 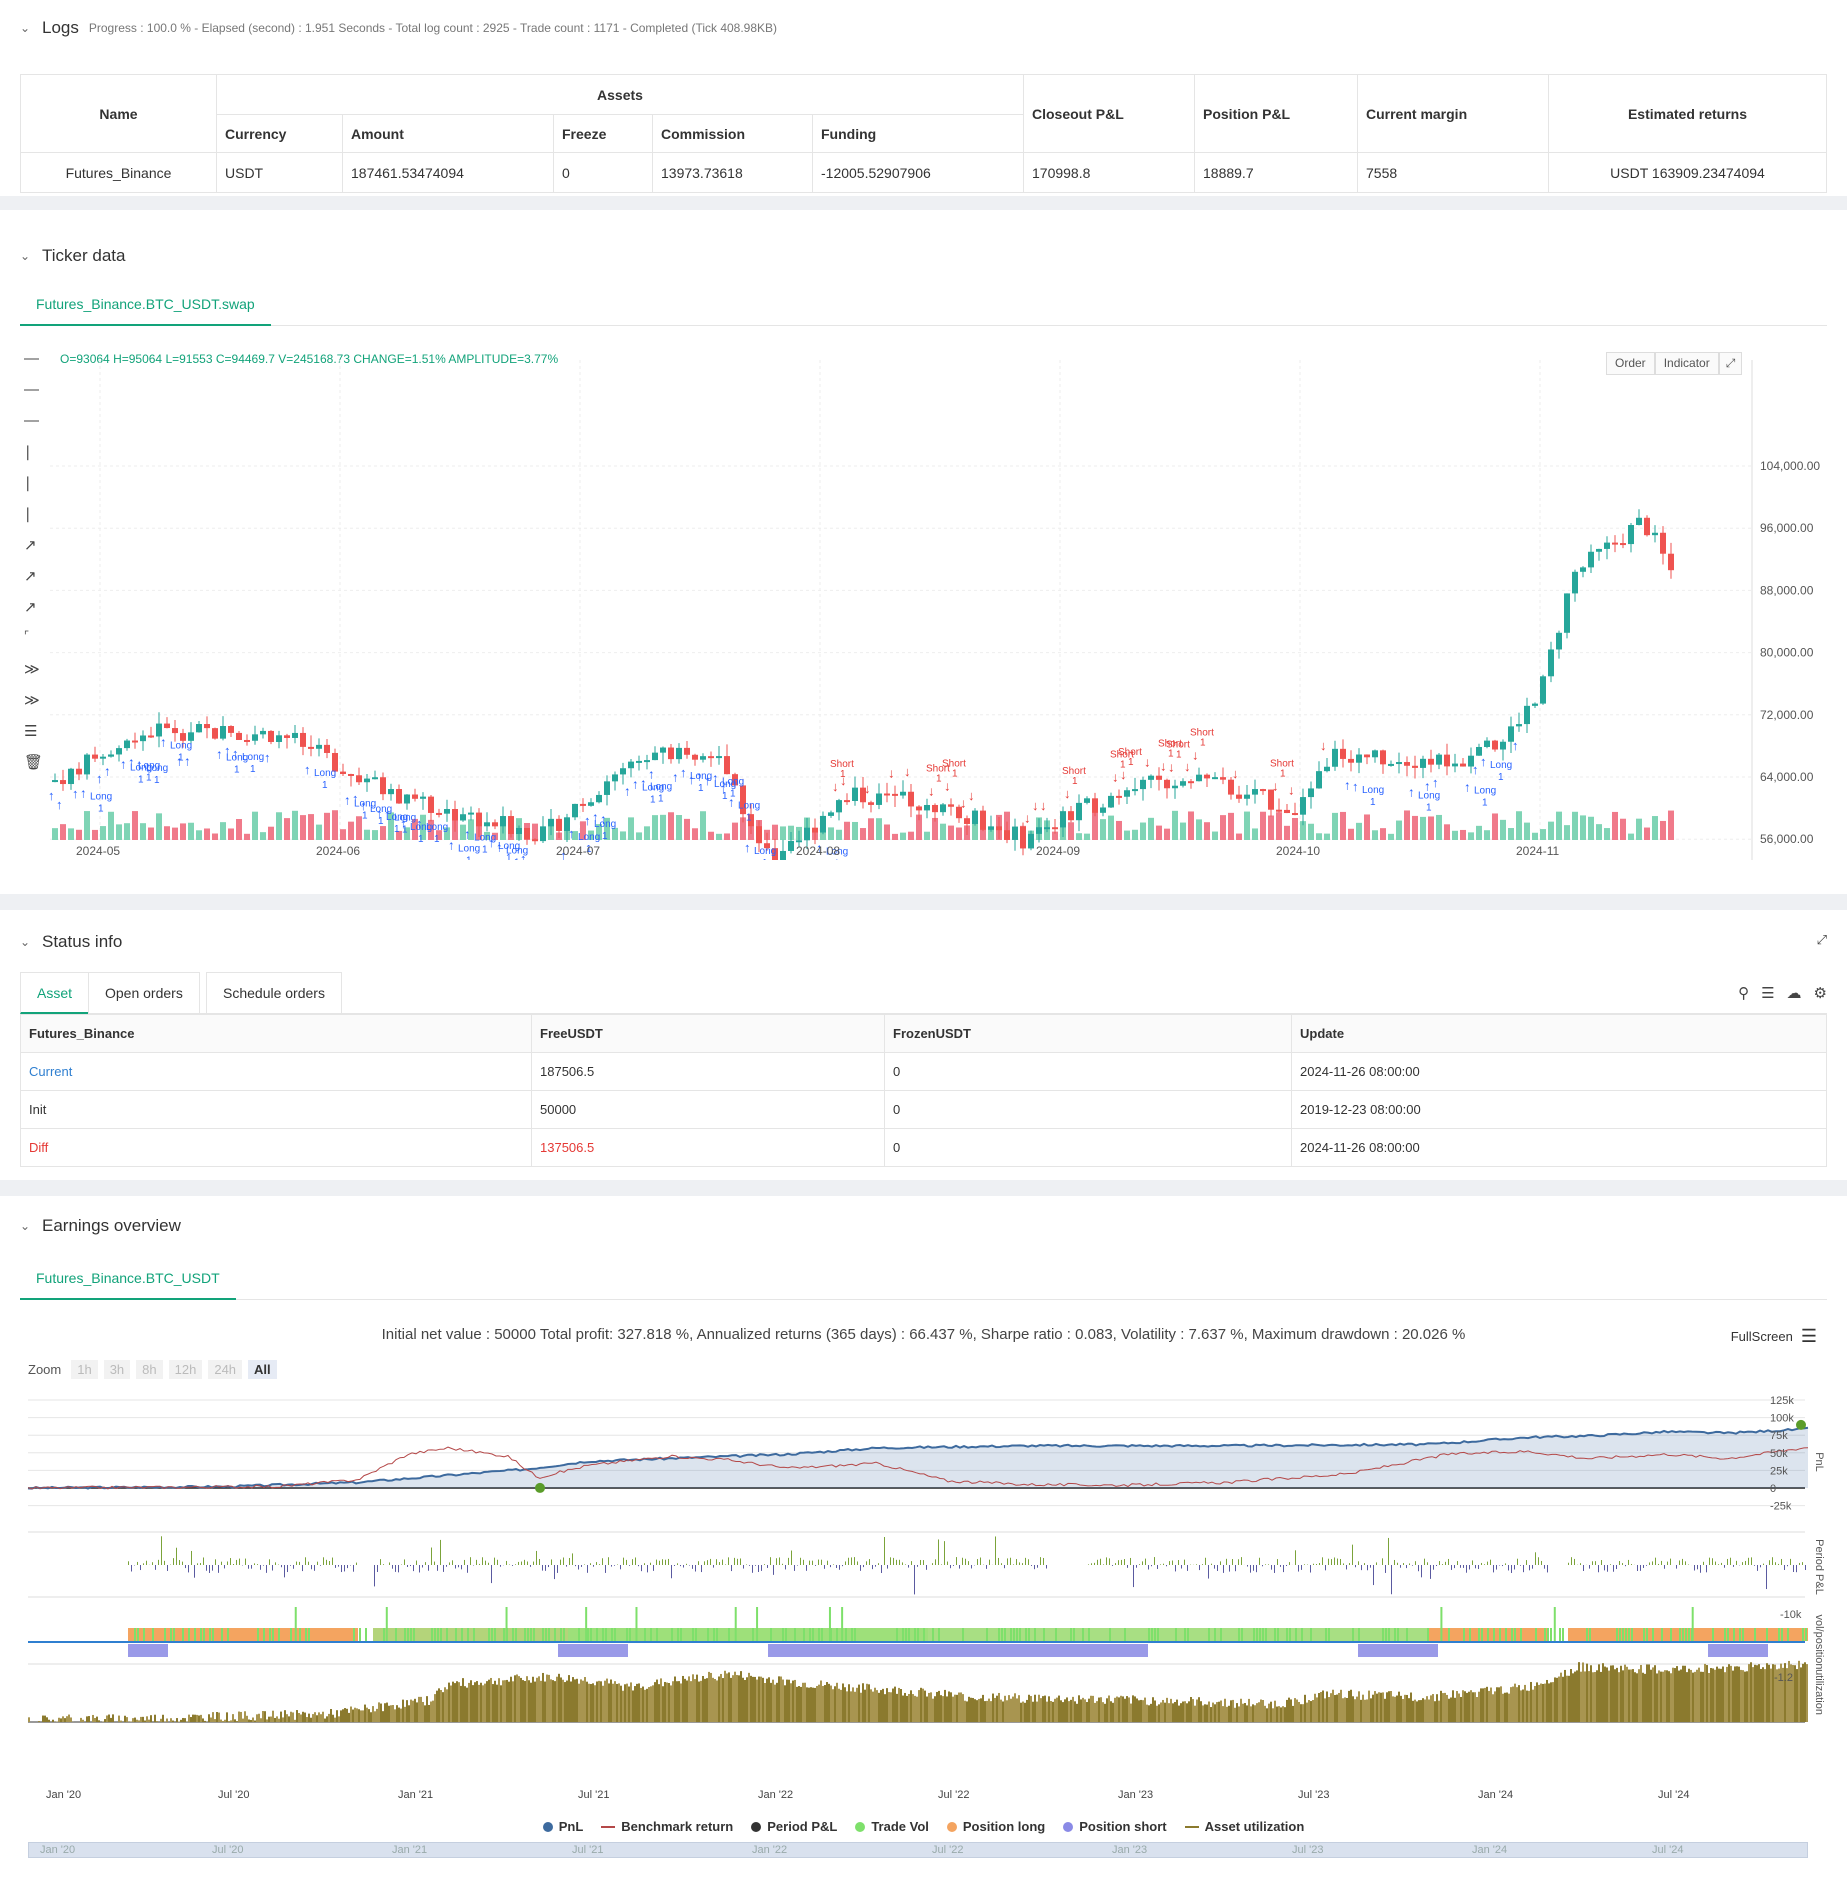 I want to click on zoom-all: All, so click(x=262, y=1369).